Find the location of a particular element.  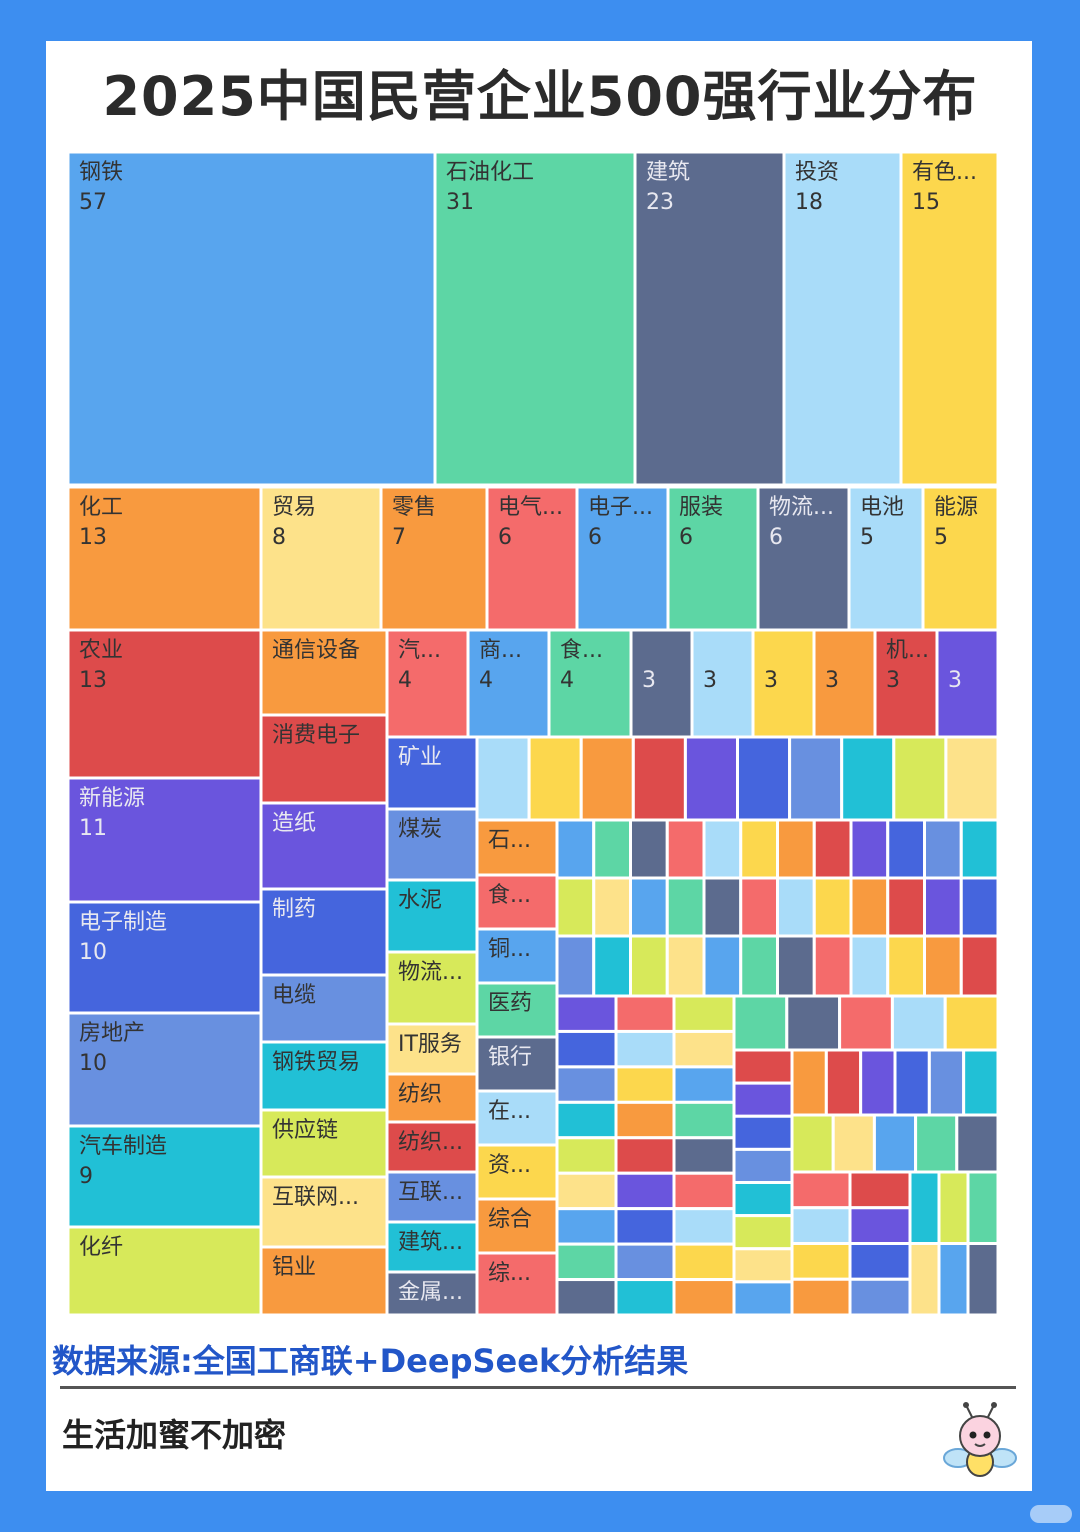

tile-value-label: 5 is located at coordinates (941, 537).